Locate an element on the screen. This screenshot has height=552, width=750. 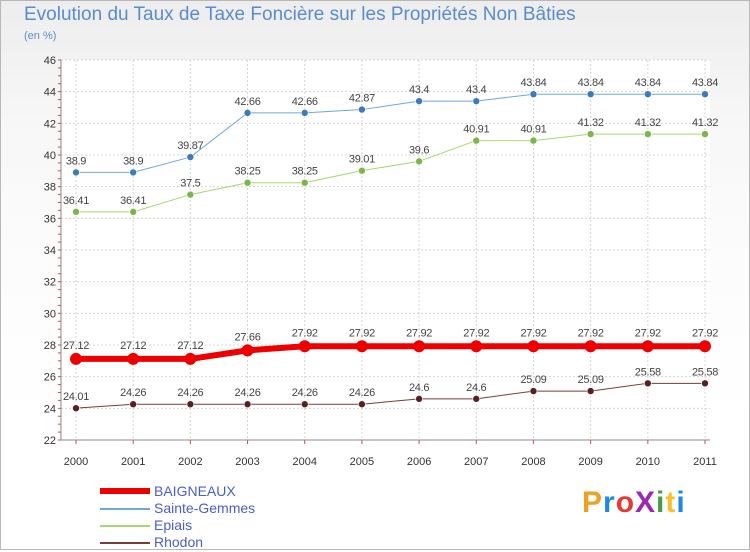
y-tick-label: 30 is located at coordinates (50, 314).